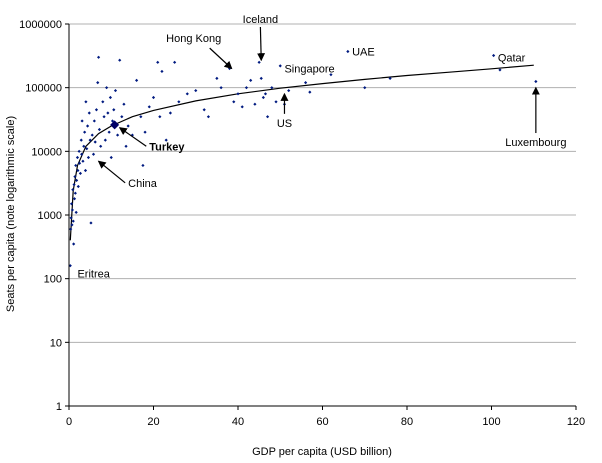 Image resolution: width=602 pixels, height=463 pixels. I want to click on annotation-label: Turkey, so click(167, 147).